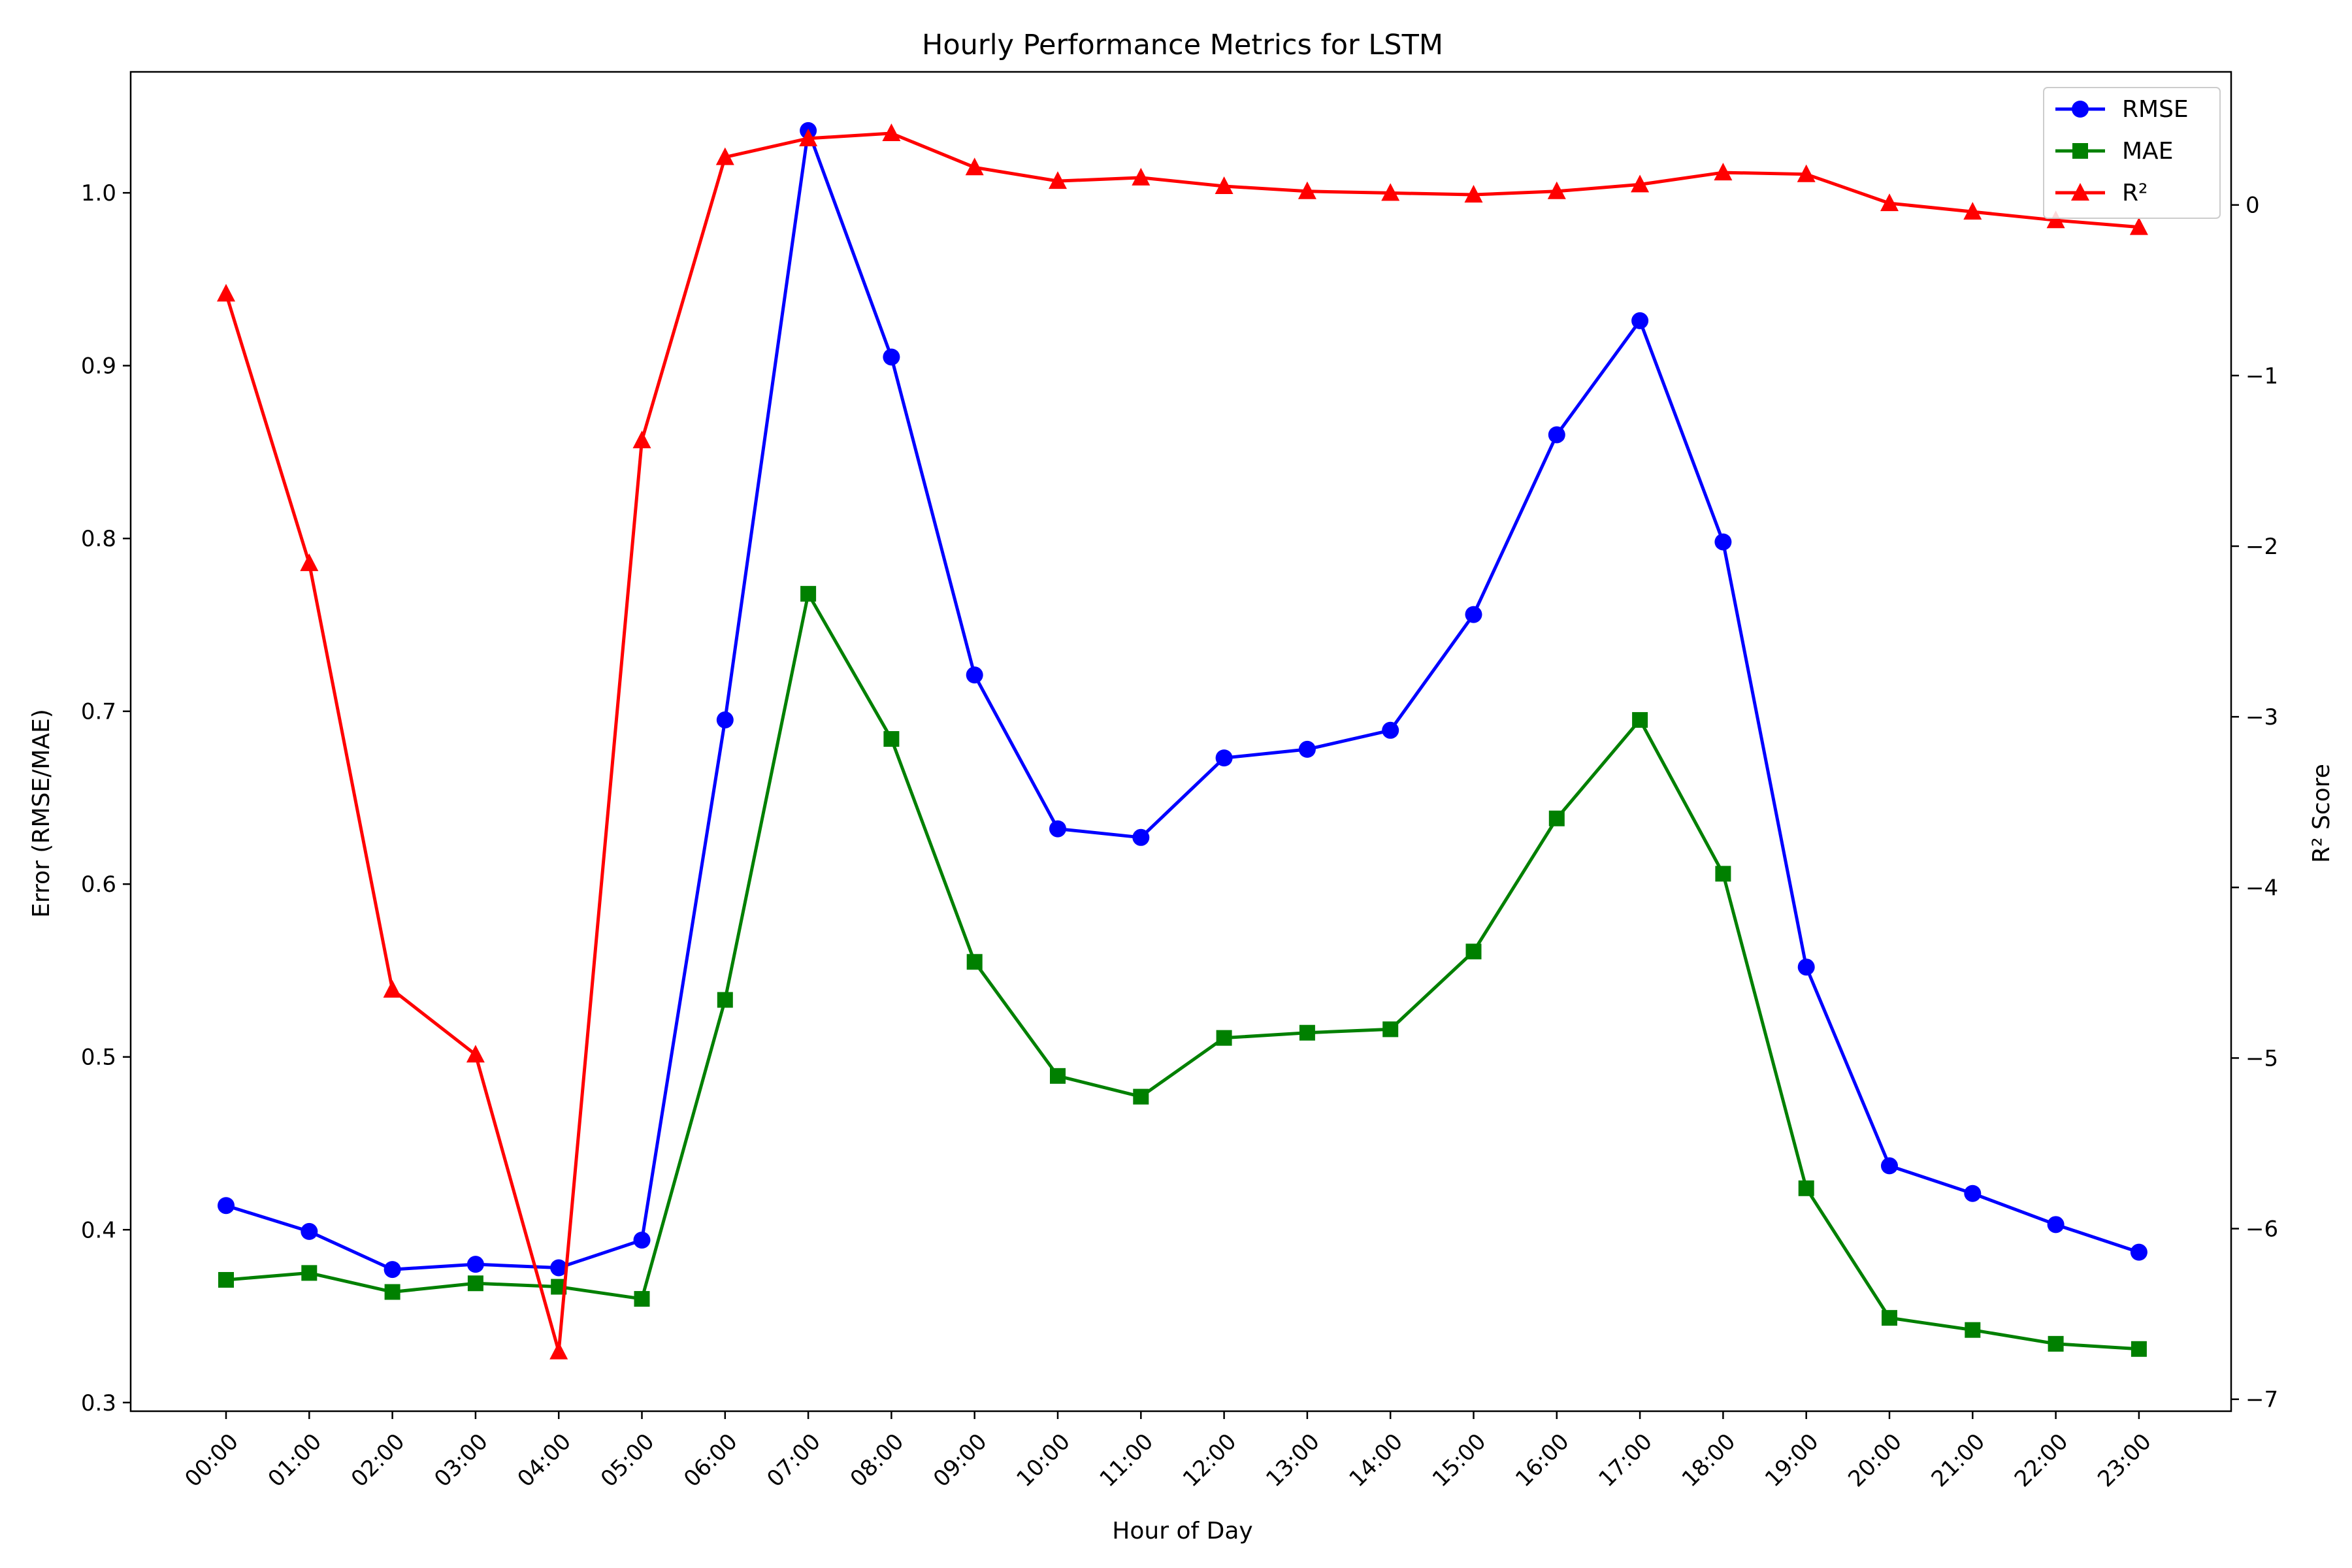  Describe the element at coordinates (2262, 1058) in the screenshot. I see `y2-tick-label: −5` at that location.